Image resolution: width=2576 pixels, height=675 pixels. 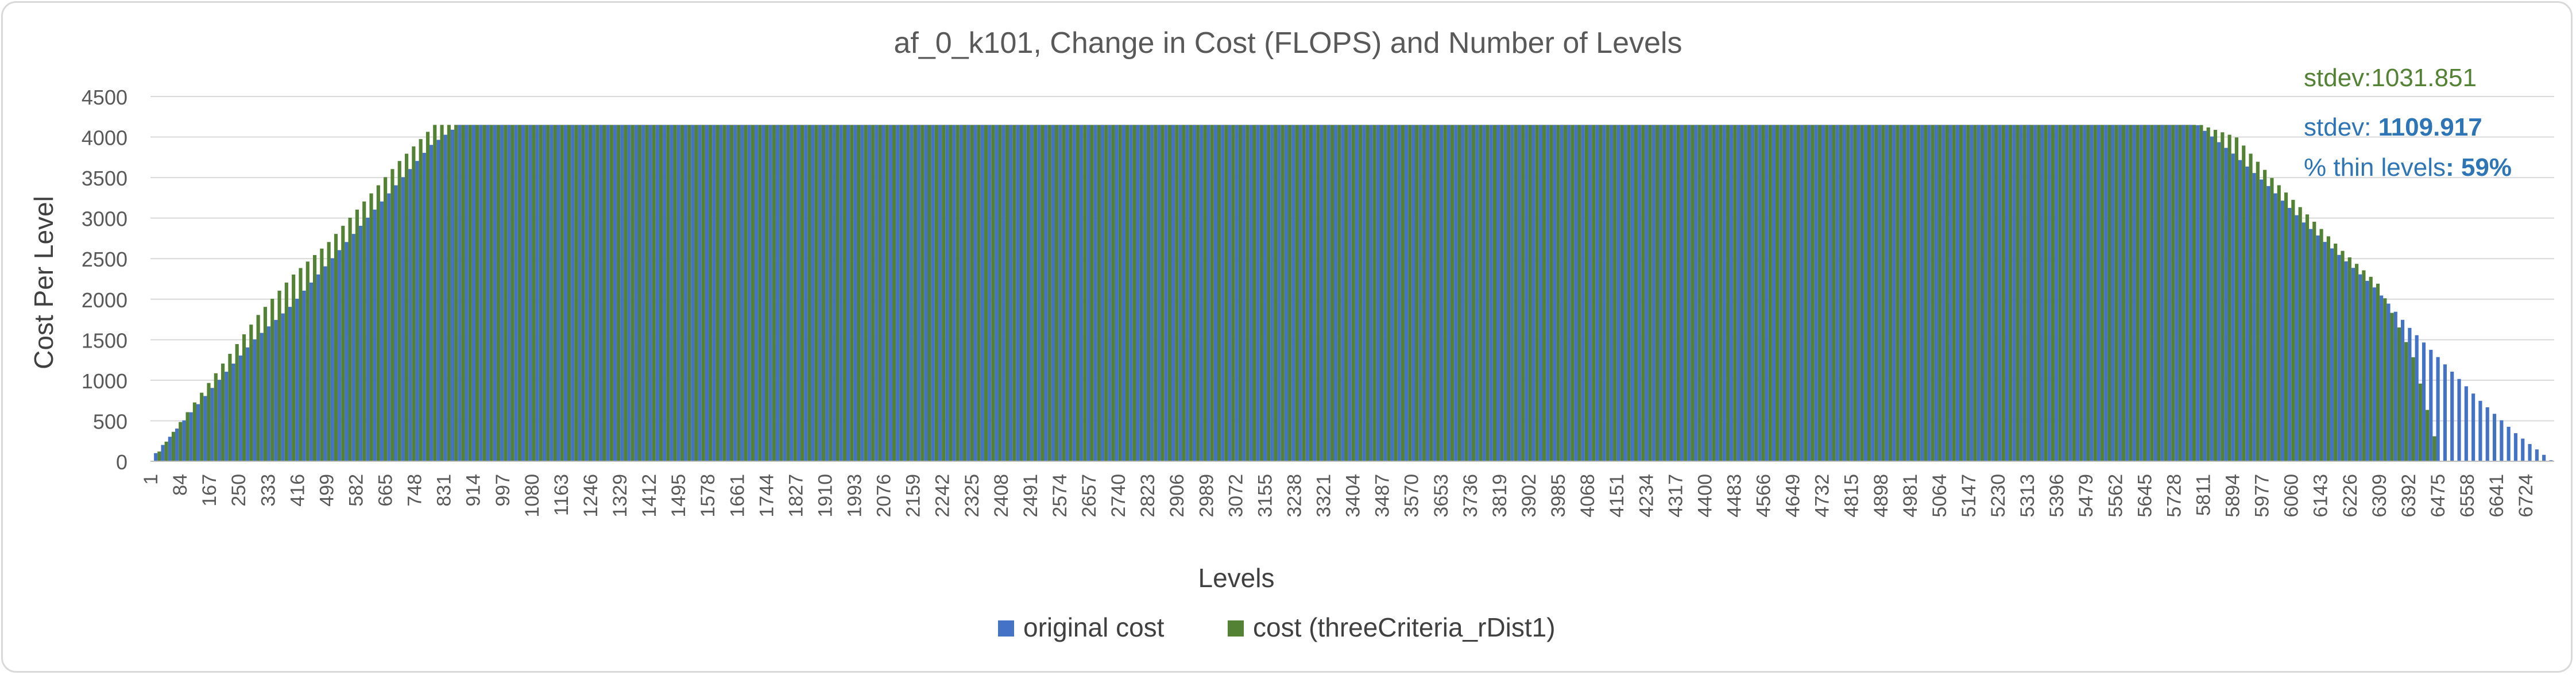 I want to click on x-tick-label: 1080, so click(x=532, y=496).